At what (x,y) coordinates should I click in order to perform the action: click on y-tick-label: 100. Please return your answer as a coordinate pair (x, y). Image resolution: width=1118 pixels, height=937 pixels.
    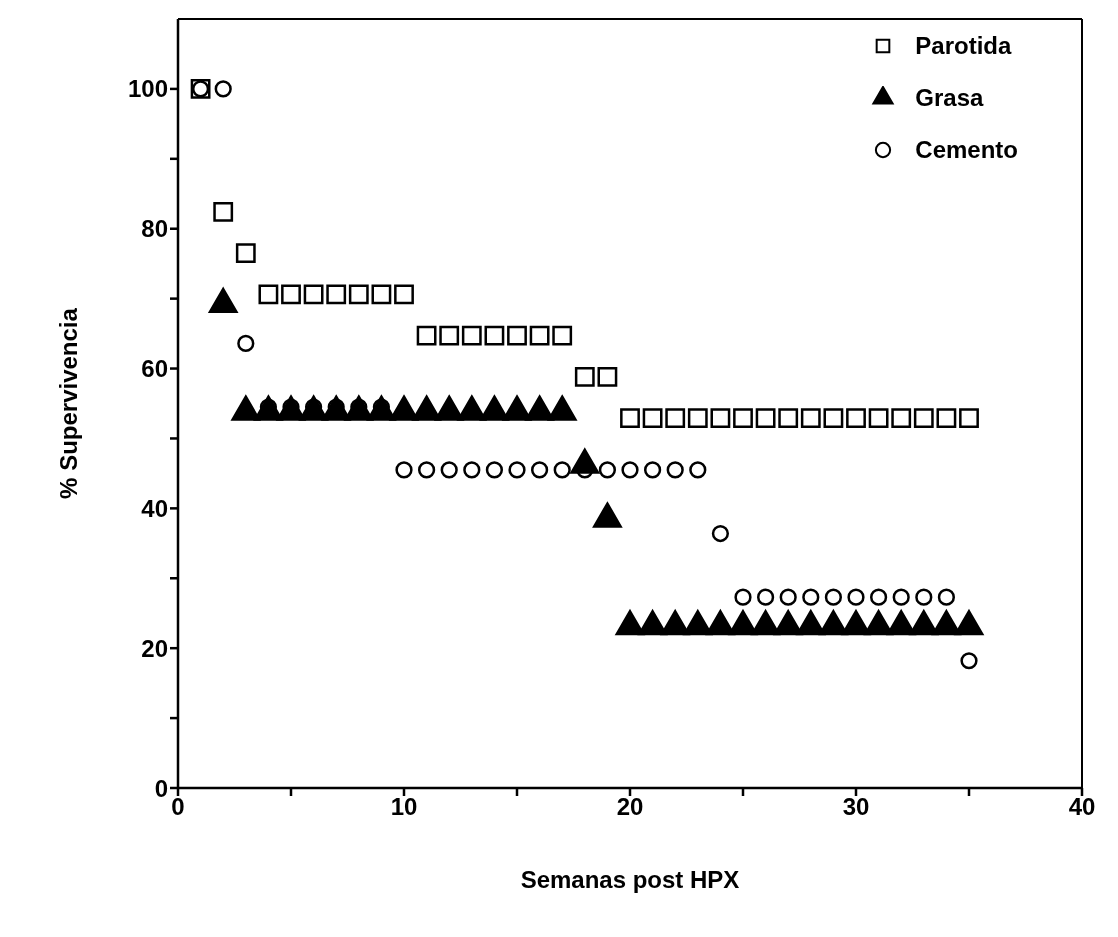
    Looking at the image, I should click on (147, 89).